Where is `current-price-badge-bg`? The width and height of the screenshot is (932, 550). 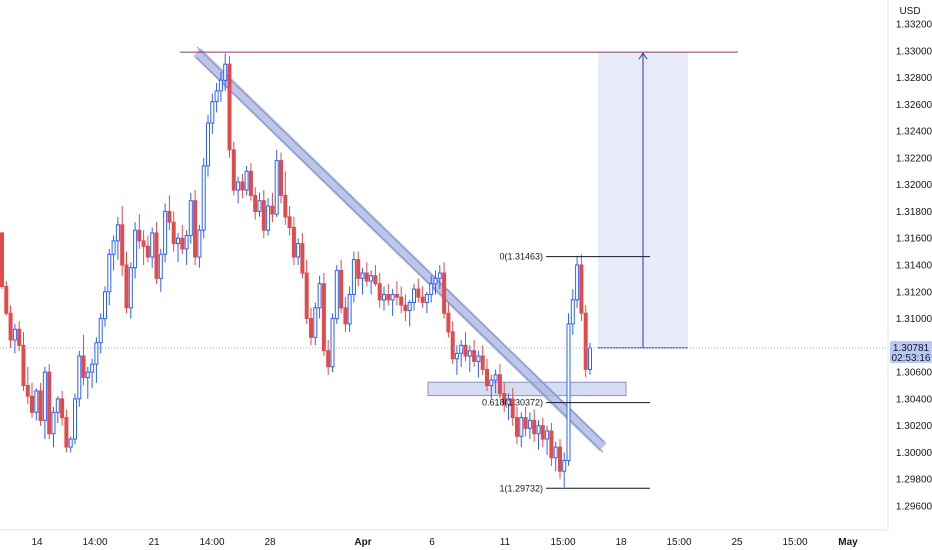
current-price-badge-bg is located at coordinates (911, 352).